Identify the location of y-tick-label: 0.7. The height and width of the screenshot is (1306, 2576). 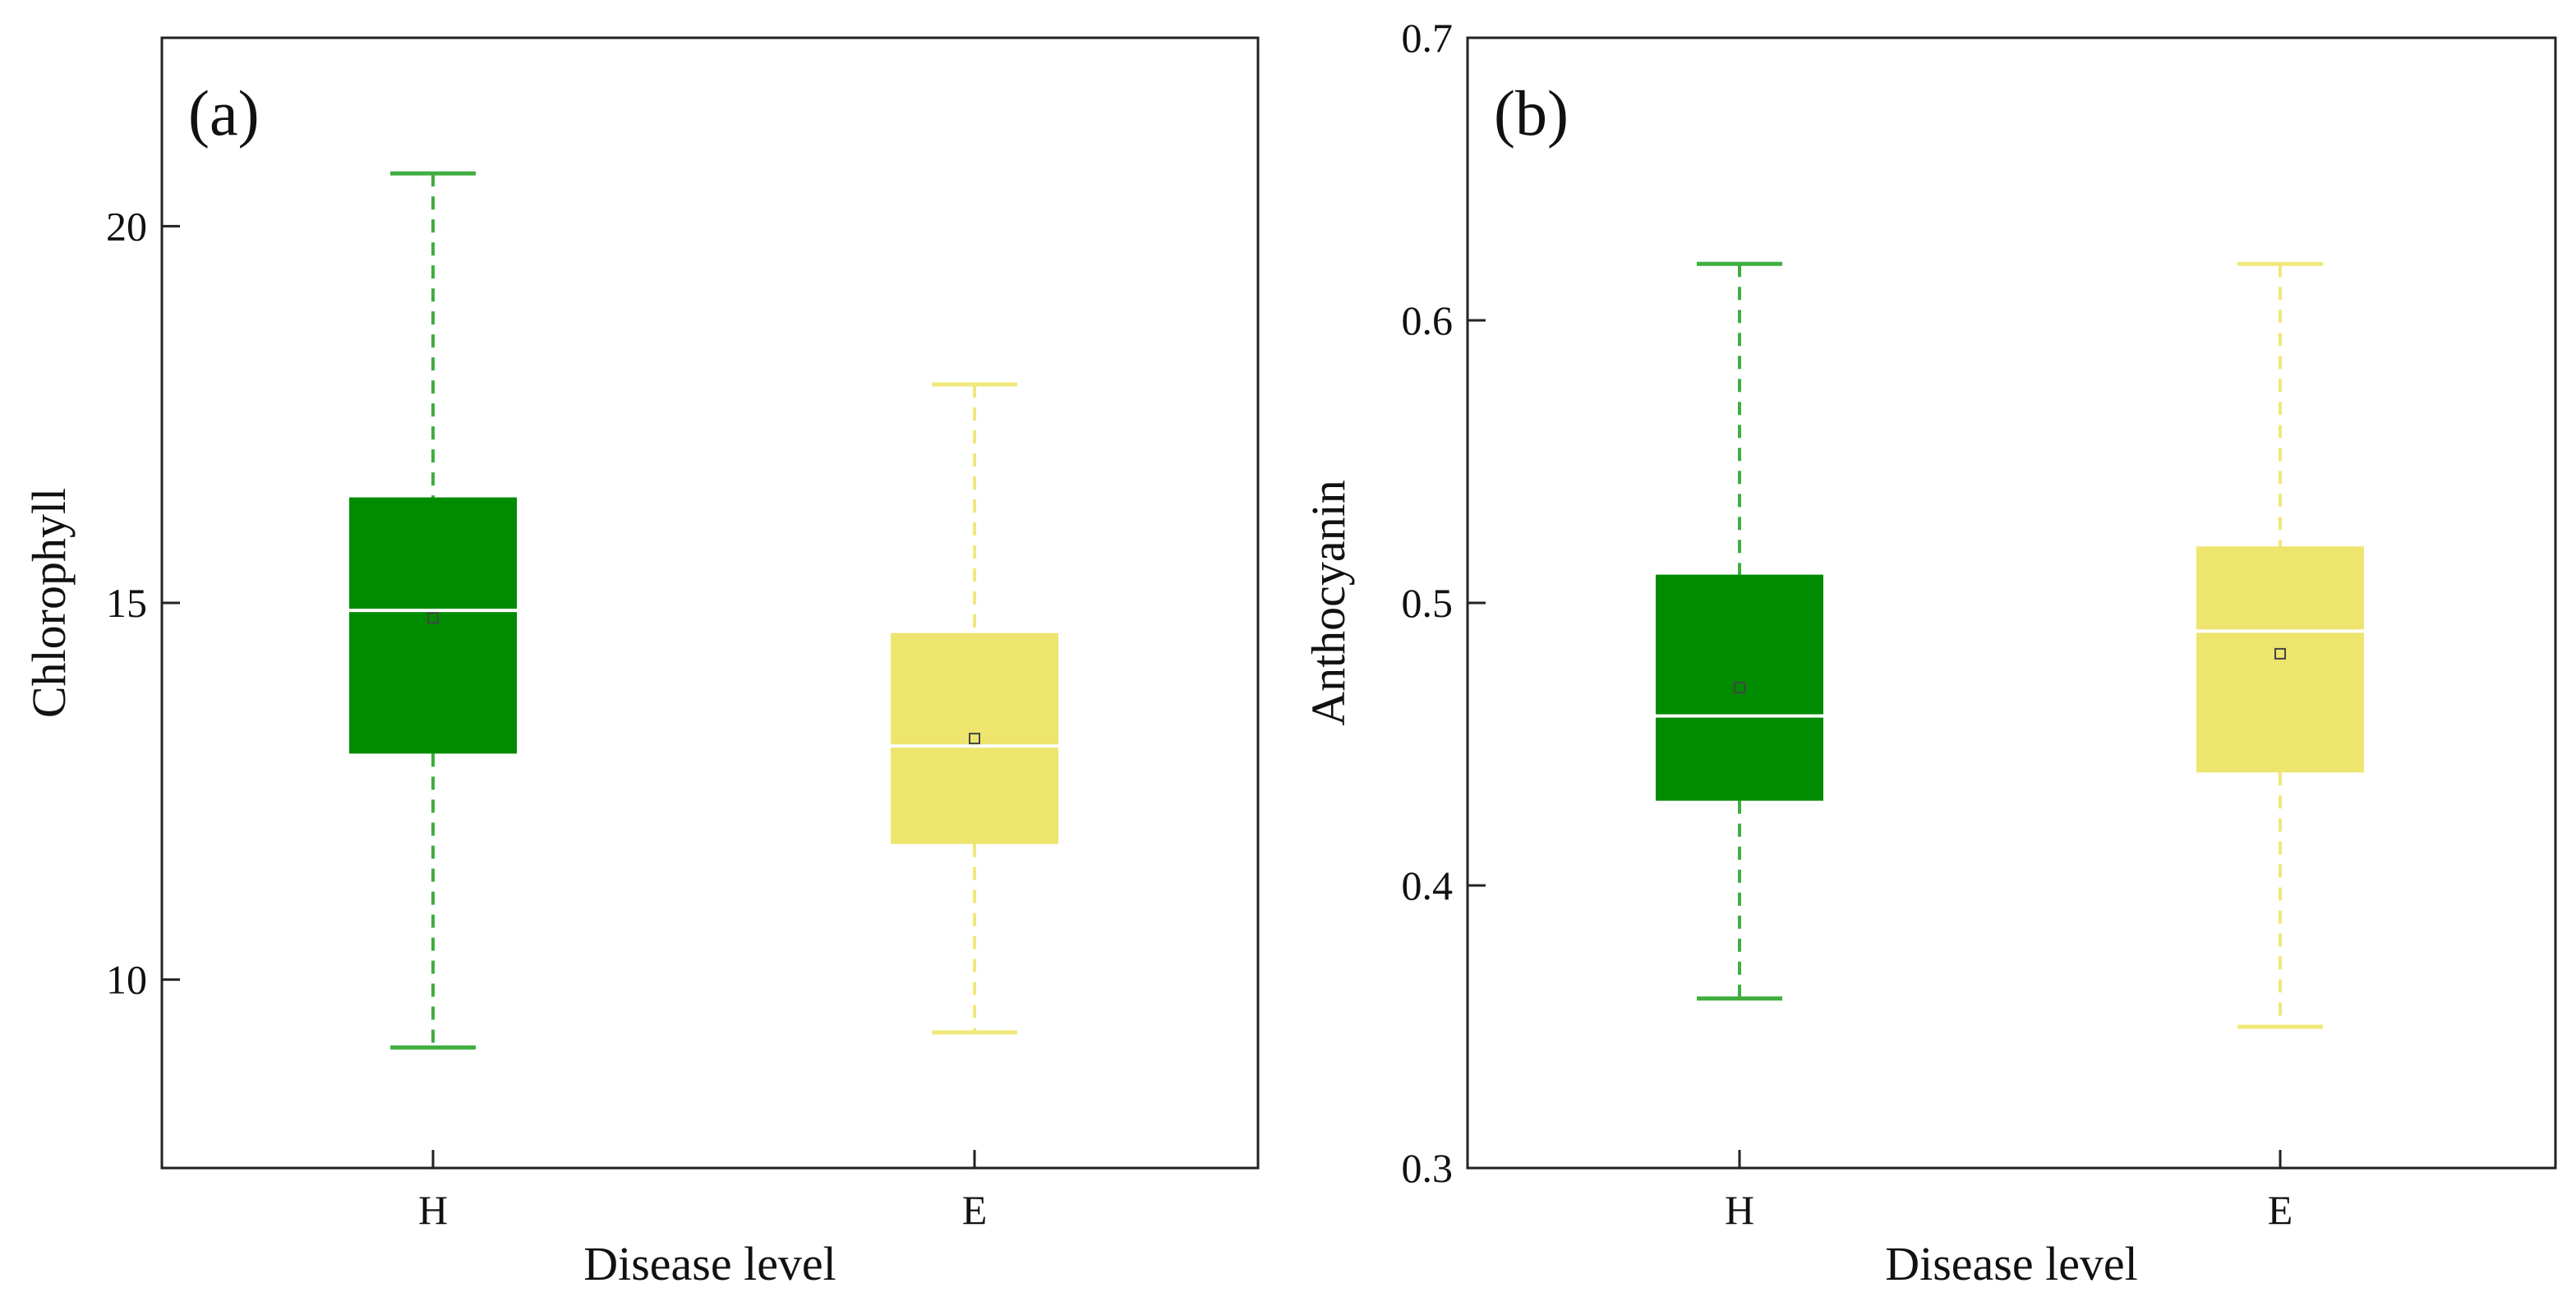
(1428, 38).